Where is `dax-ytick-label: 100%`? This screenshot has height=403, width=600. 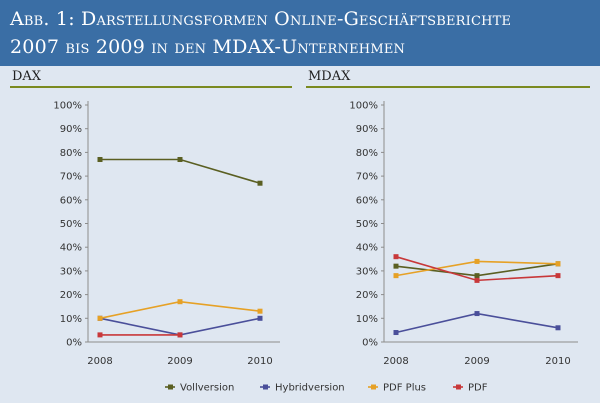 dax-ytick-label: 100% is located at coordinates (67, 106).